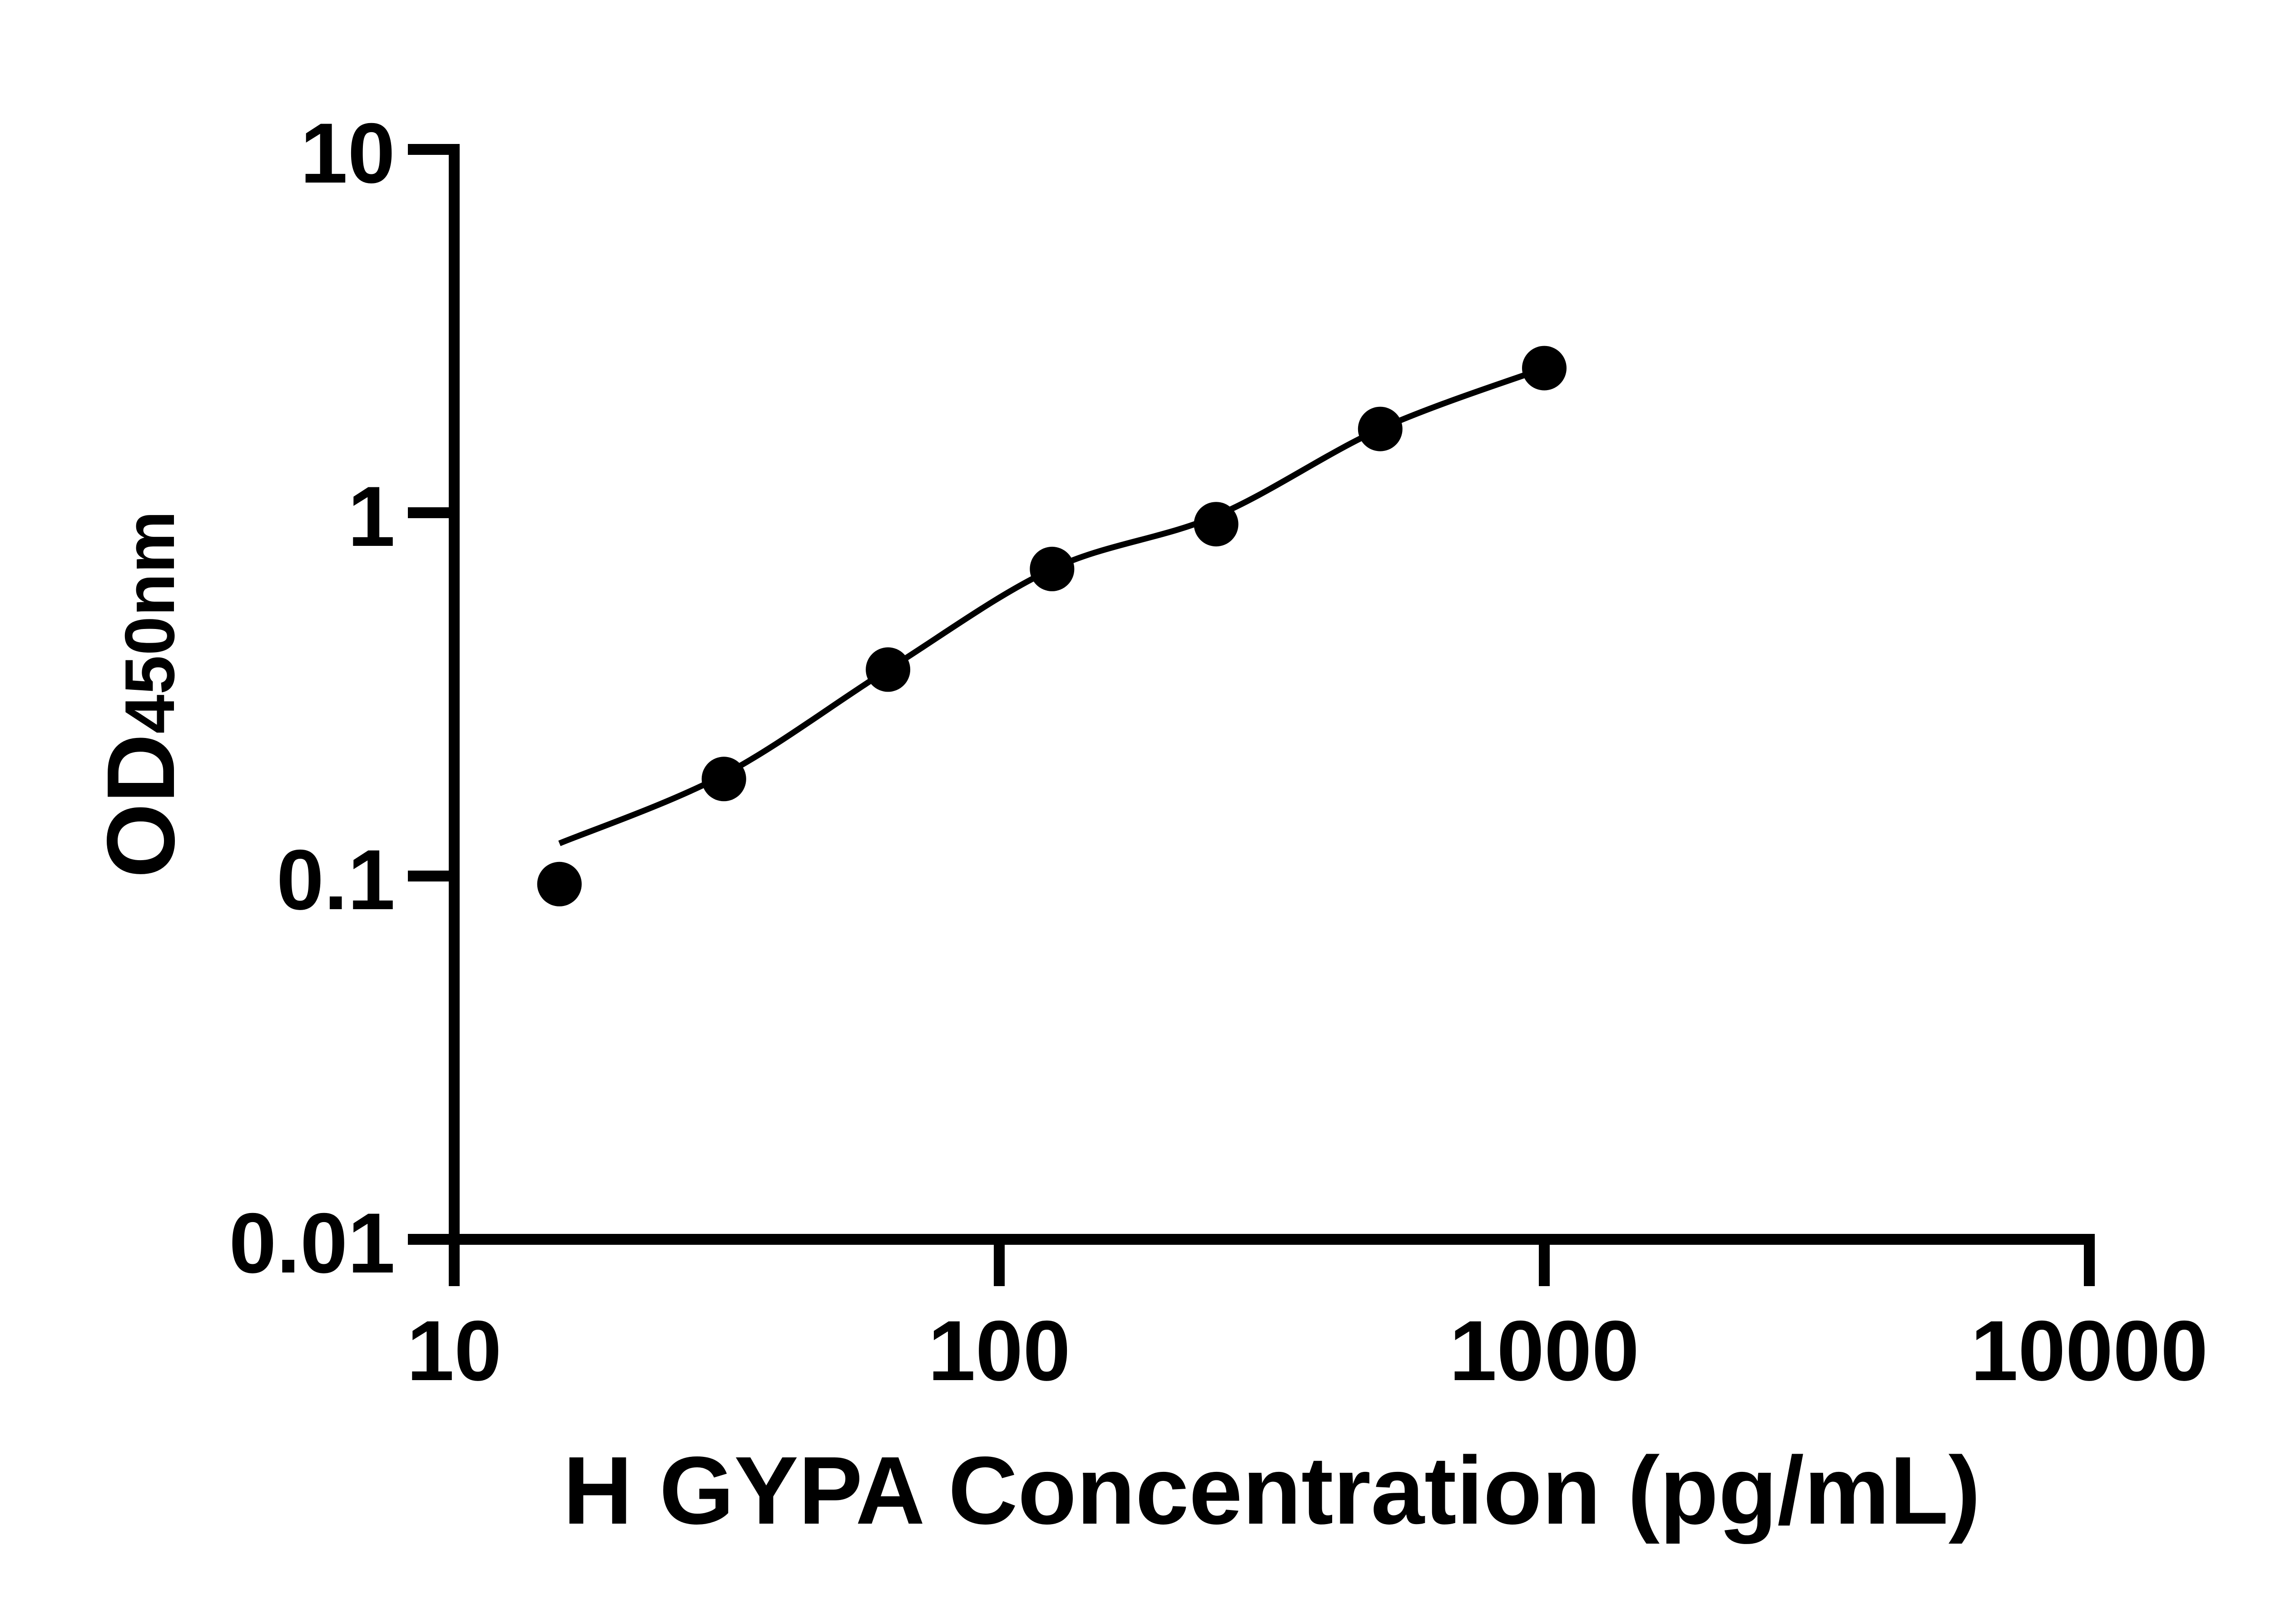 The height and width of the screenshot is (1624, 2271). Describe the element at coordinates (371, 516) in the screenshot. I see `y-tick-label: 1` at that location.